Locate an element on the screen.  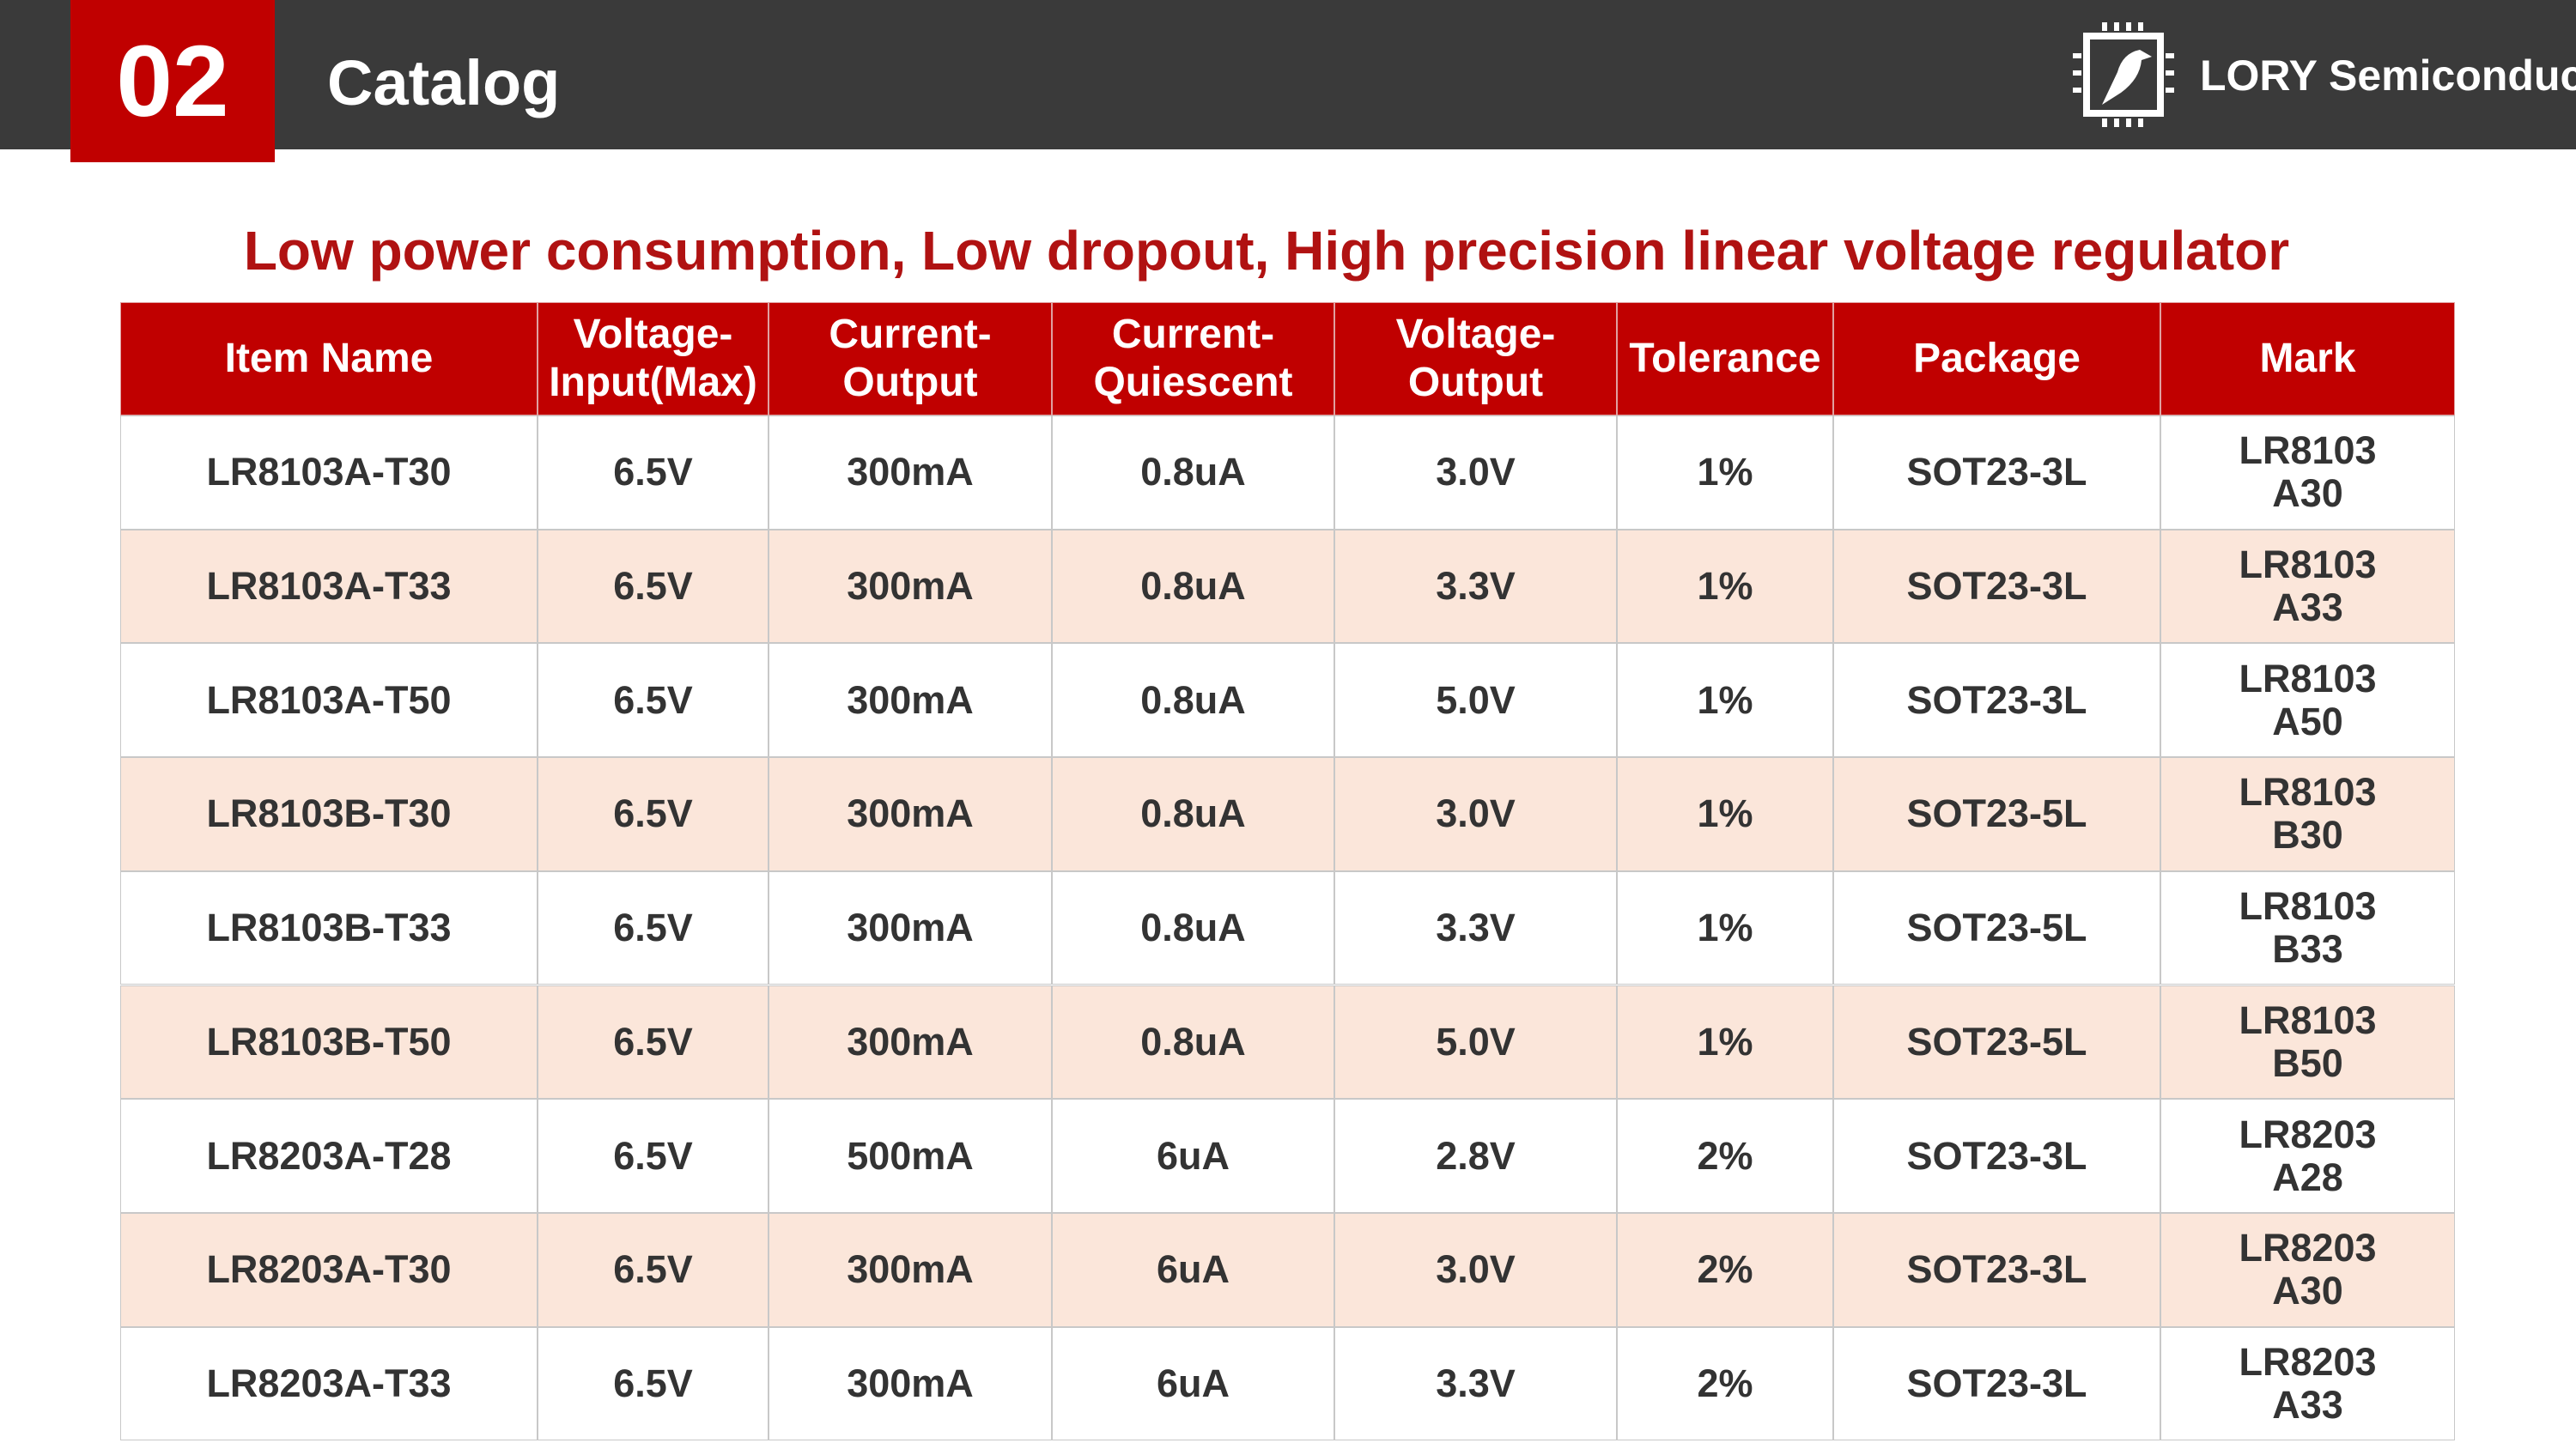
cell-text: SOT23-3L is located at coordinates (1997, 699).